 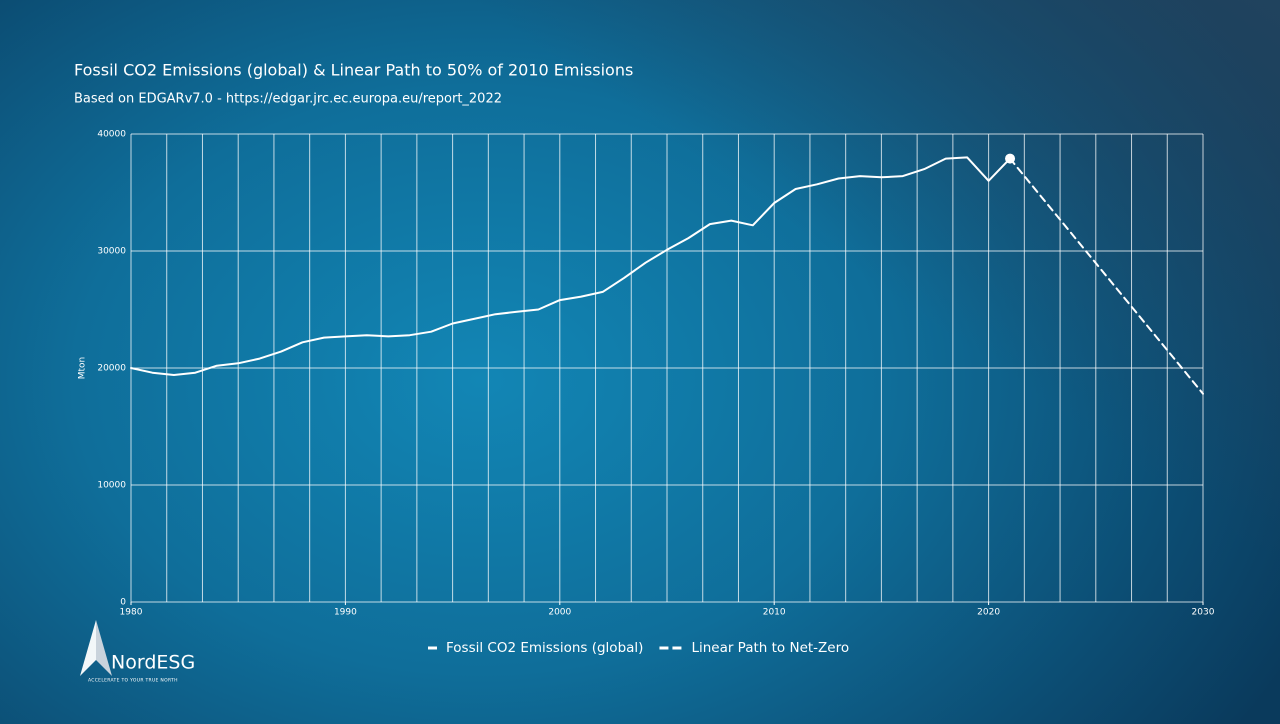 What do you see at coordinates (345, 613) in the screenshot?
I see `x-tick-label: 1990` at bounding box center [345, 613].